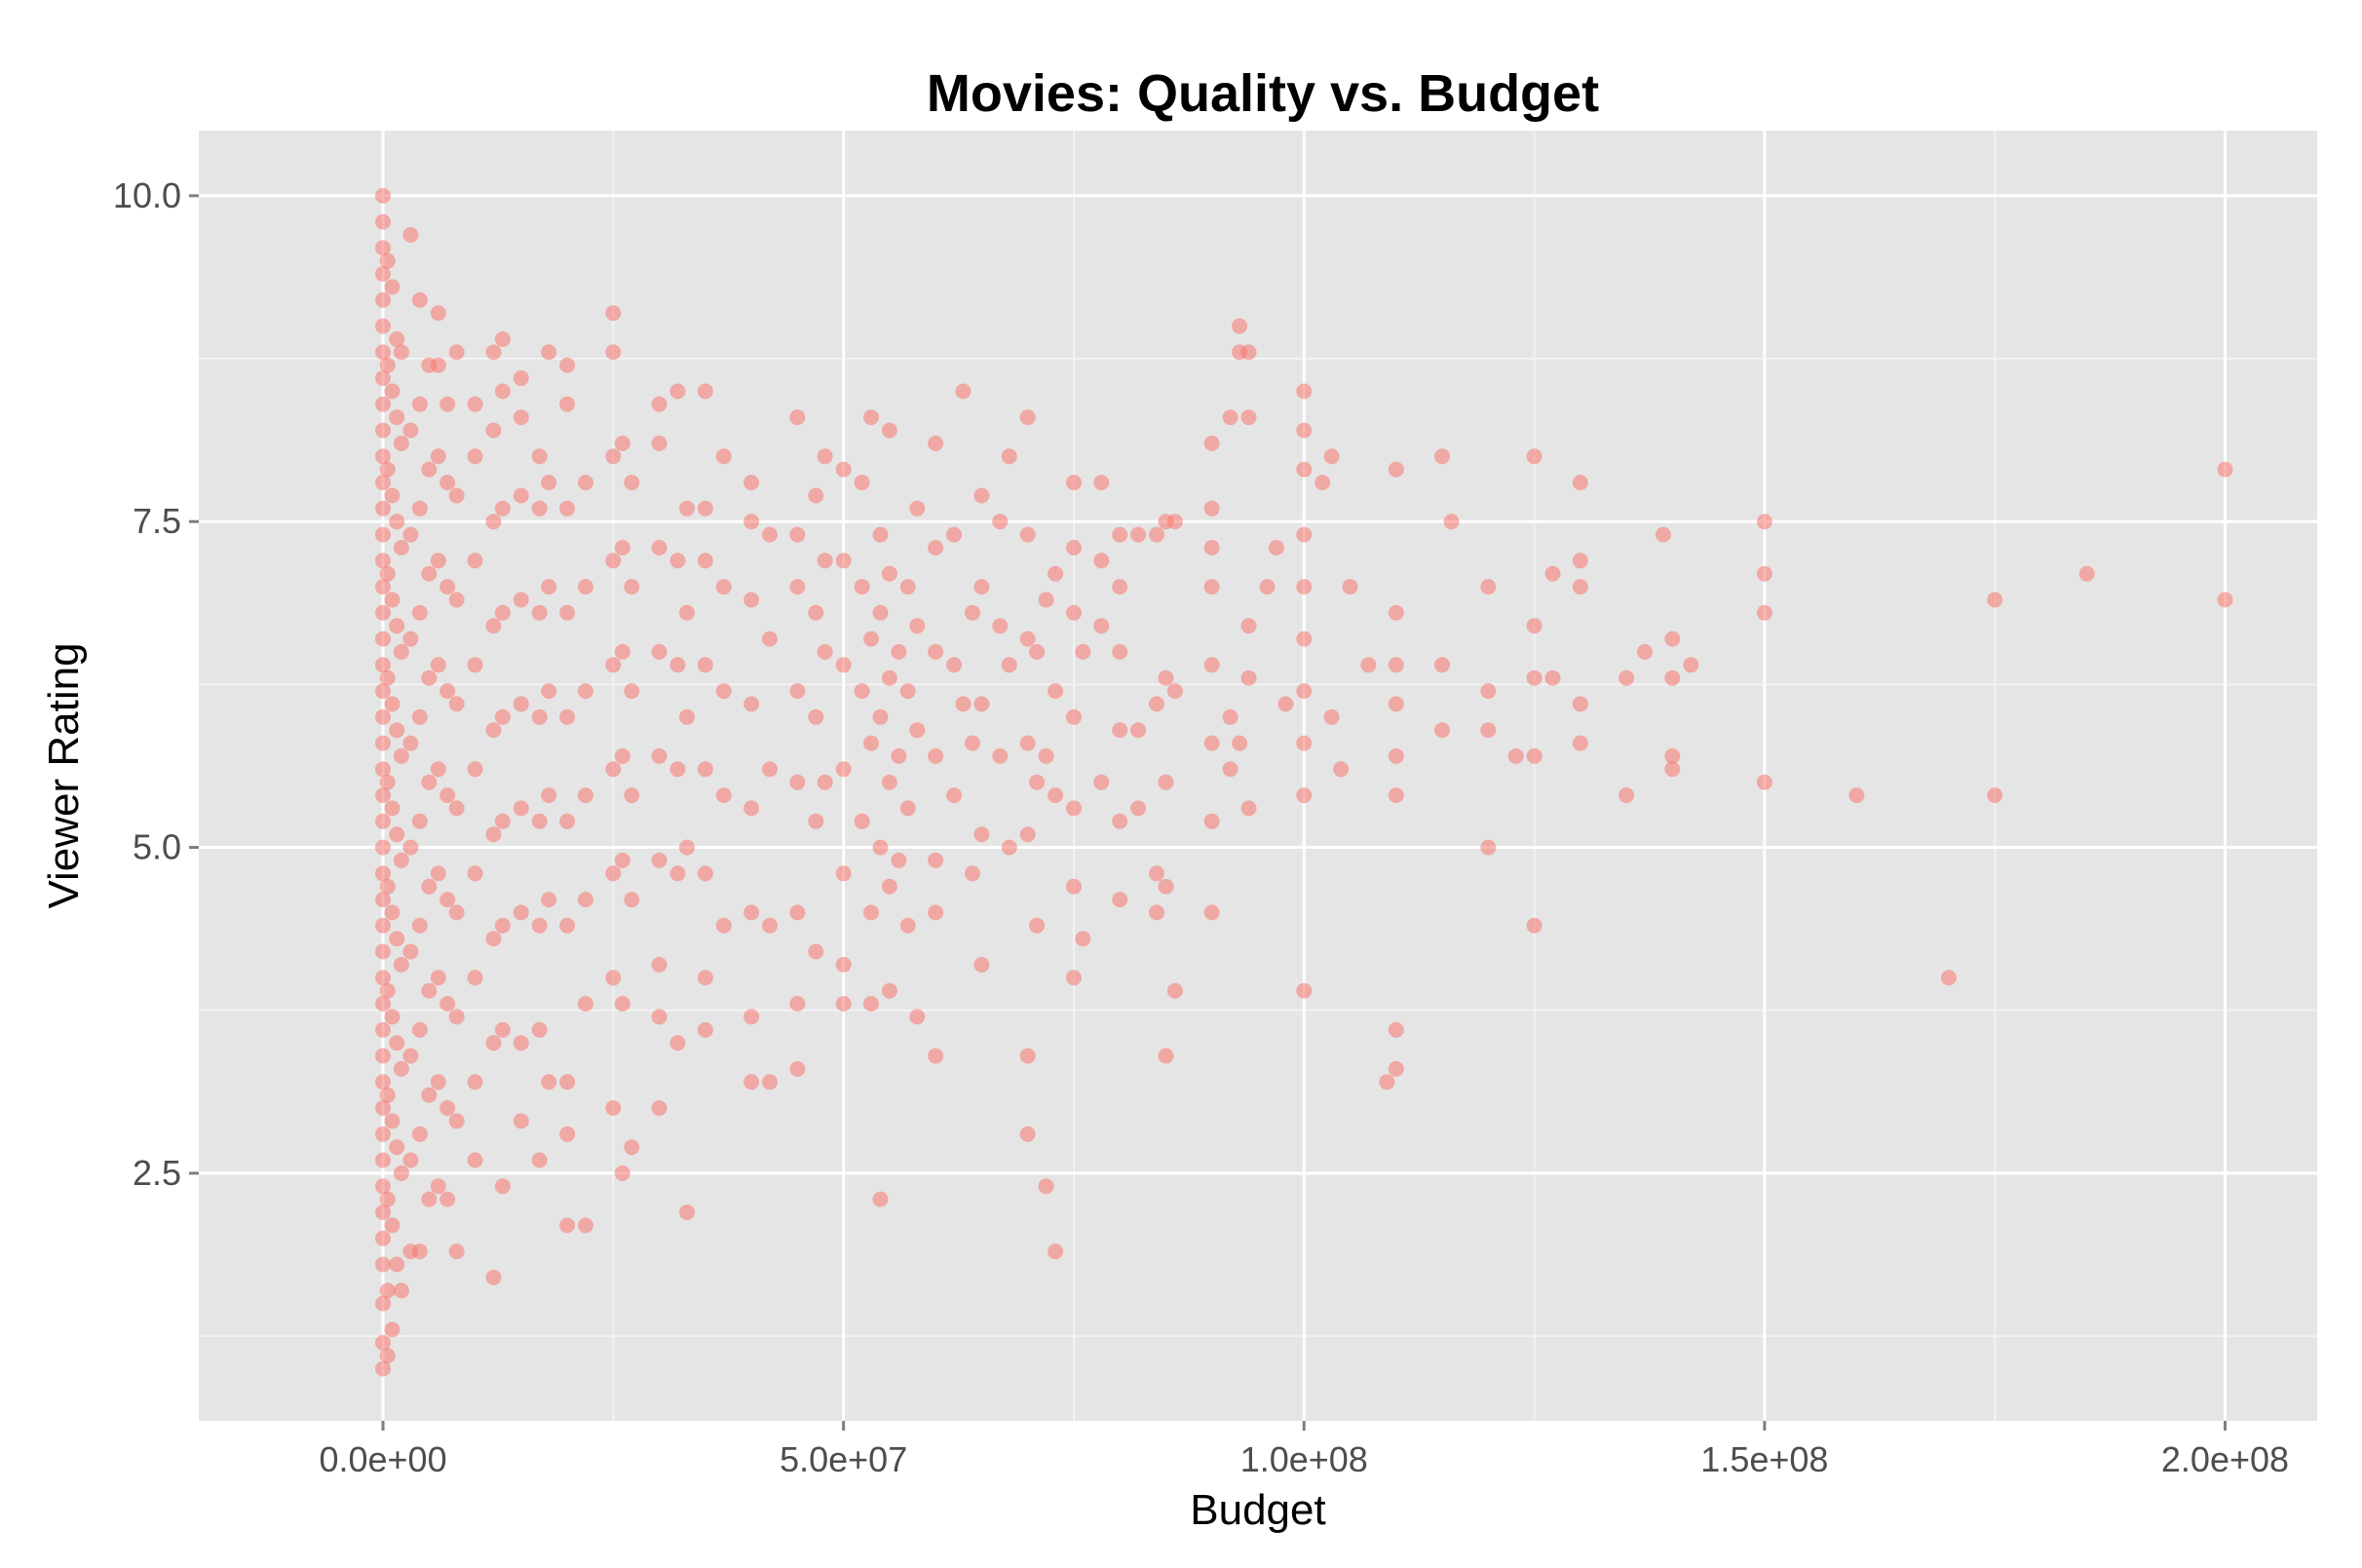 The height and width of the screenshot is (1568, 2362). I want to click on y-tick-label: 7.5, so click(157, 521).